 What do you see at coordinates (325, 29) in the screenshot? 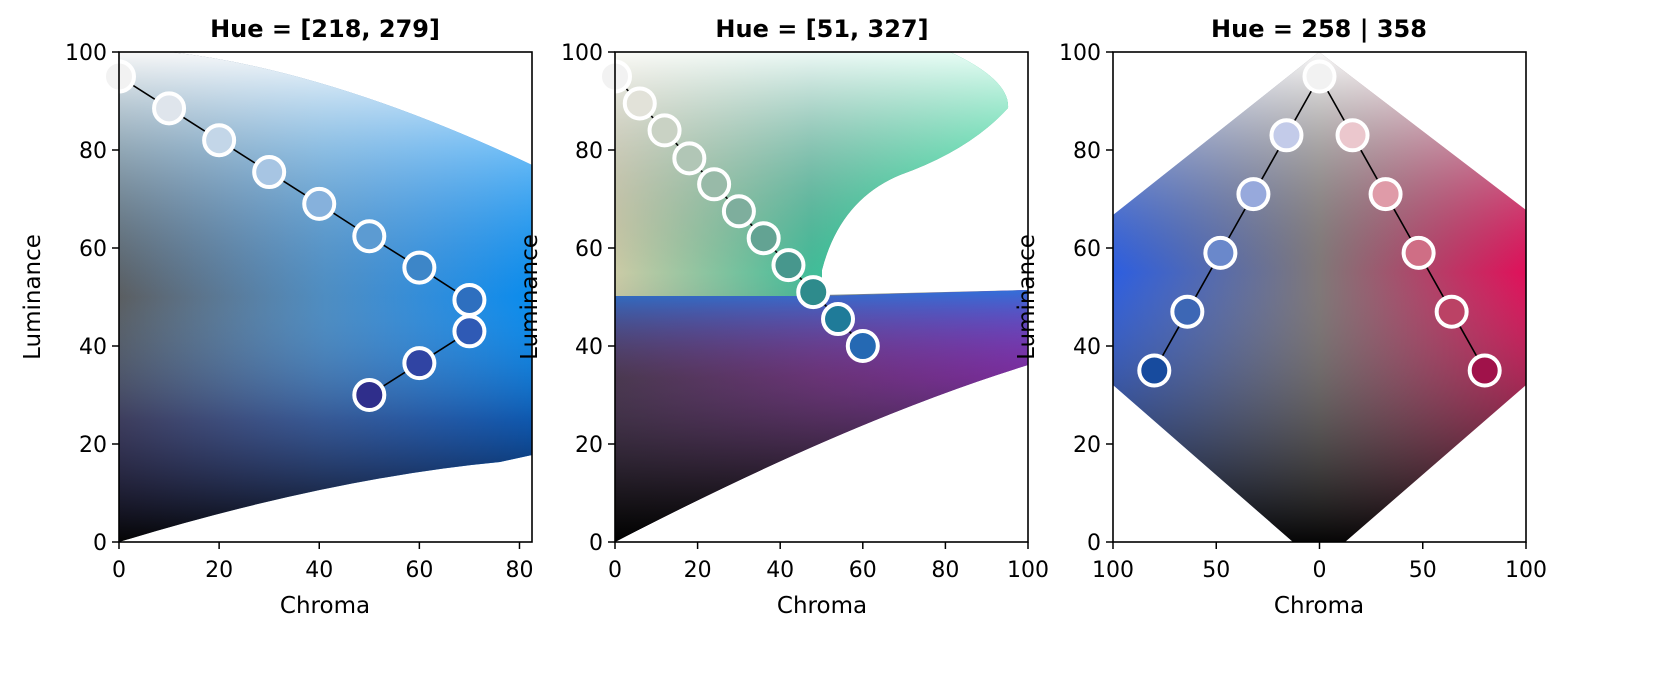
I see `panel-title: Hue = [218, 279]` at bounding box center [325, 29].